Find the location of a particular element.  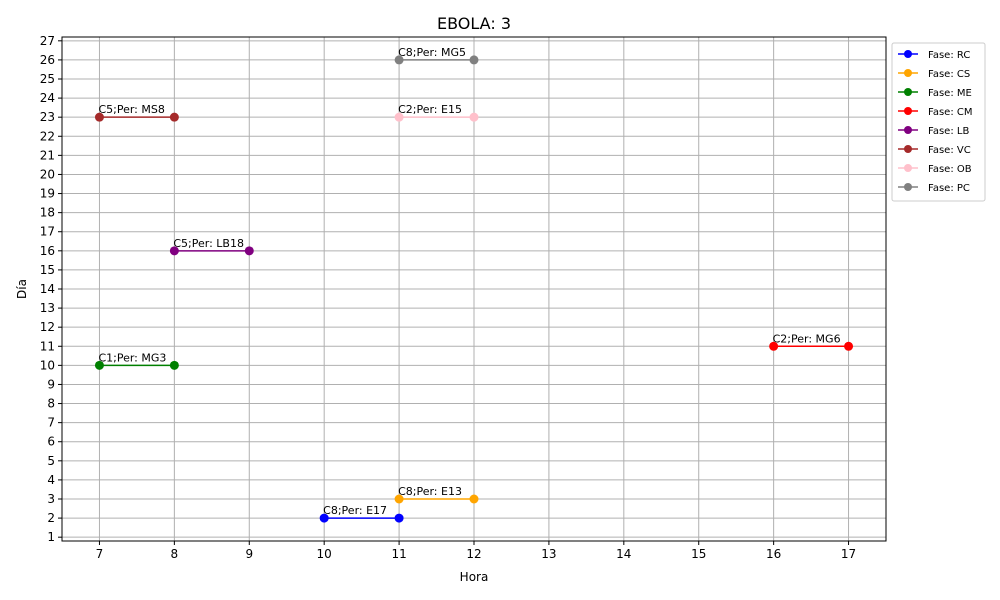

x-tick-label: 14 is located at coordinates (623, 554).